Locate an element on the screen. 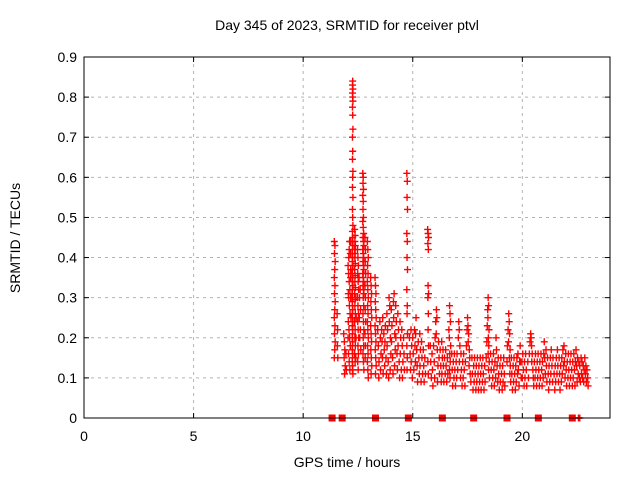 The height and width of the screenshot is (480, 640). y-tick-label: 0.7 is located at coordinates (68, 137).